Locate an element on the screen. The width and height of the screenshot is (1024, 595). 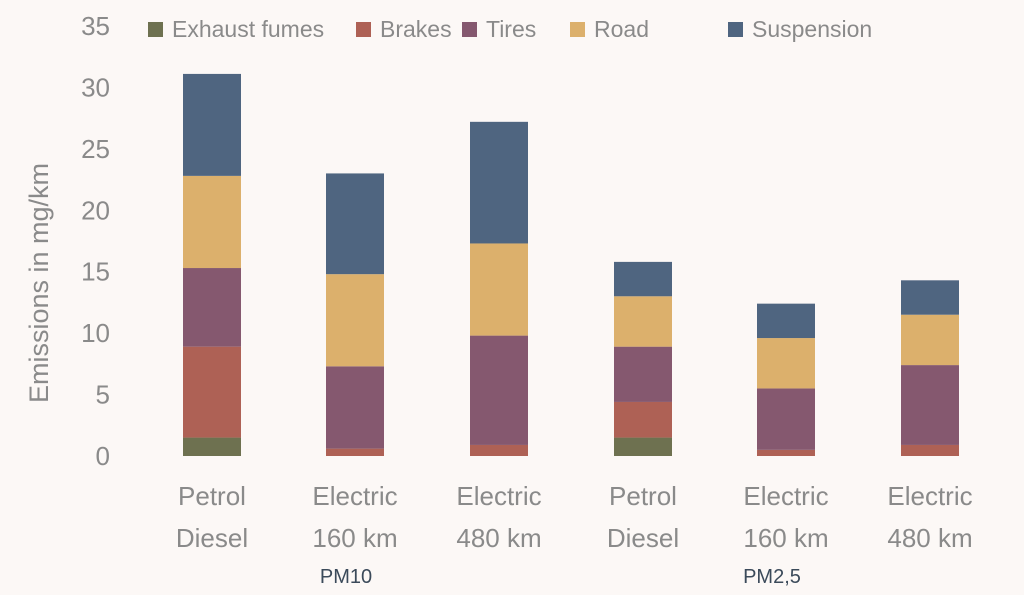
y-axis-label: Emissions in mg/km is located at coordinates (39, 283).